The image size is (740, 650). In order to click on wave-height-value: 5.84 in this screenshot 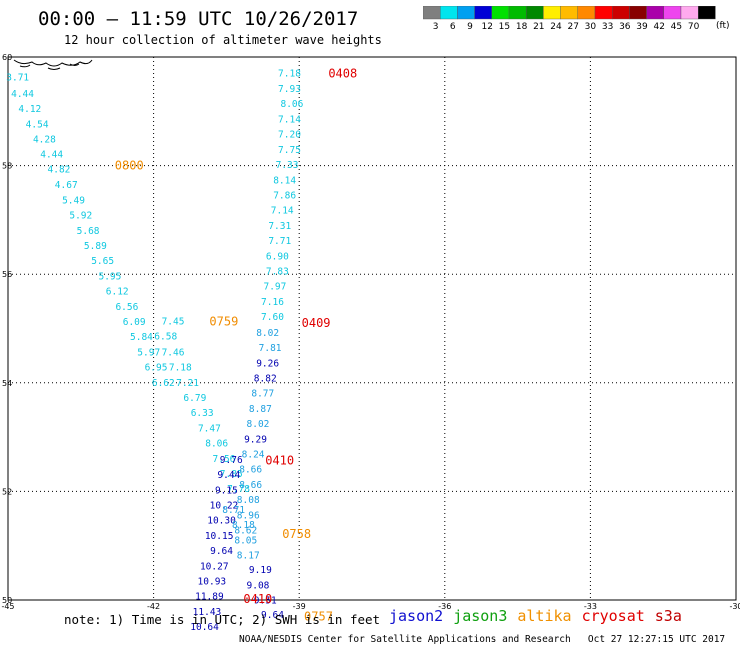, I will do `click(141, 337)`.